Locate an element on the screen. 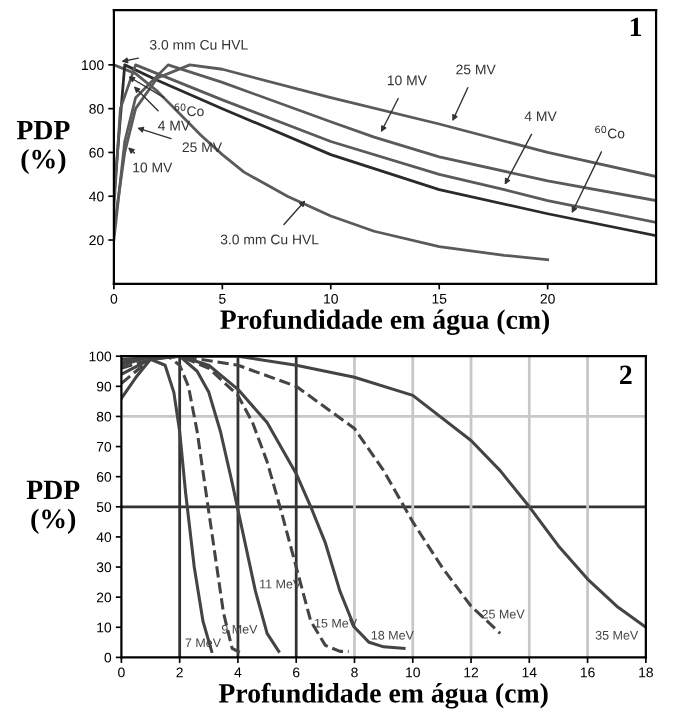 The height and width of the screenshot is (724, 682). annotation: 1 is located at coordinates (636, 26).